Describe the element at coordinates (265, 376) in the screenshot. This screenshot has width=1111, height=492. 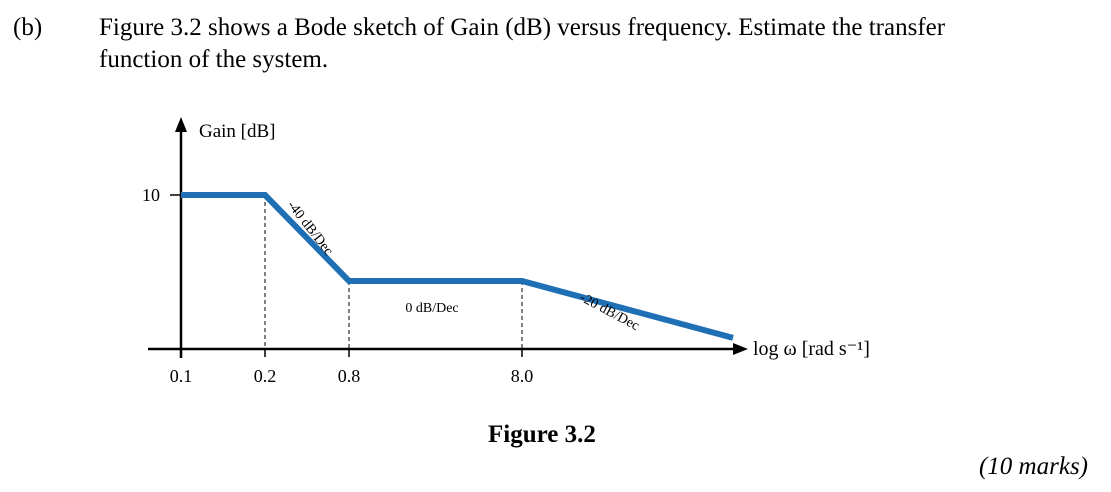
I see `x-tick-label-1: 0.2` at that location.